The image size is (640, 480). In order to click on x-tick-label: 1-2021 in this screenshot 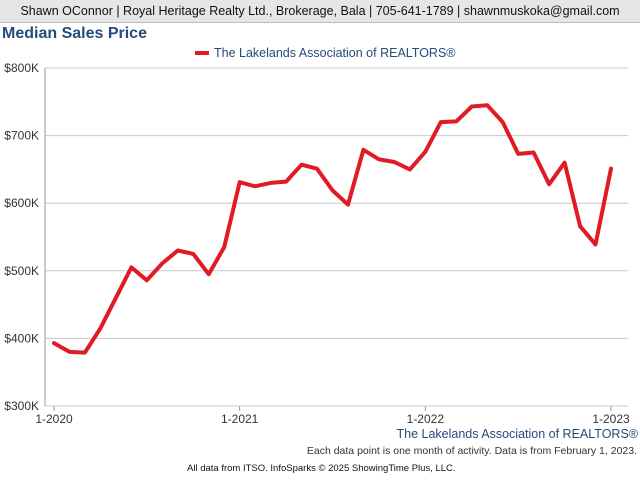, I will do `click(240, 419)`.